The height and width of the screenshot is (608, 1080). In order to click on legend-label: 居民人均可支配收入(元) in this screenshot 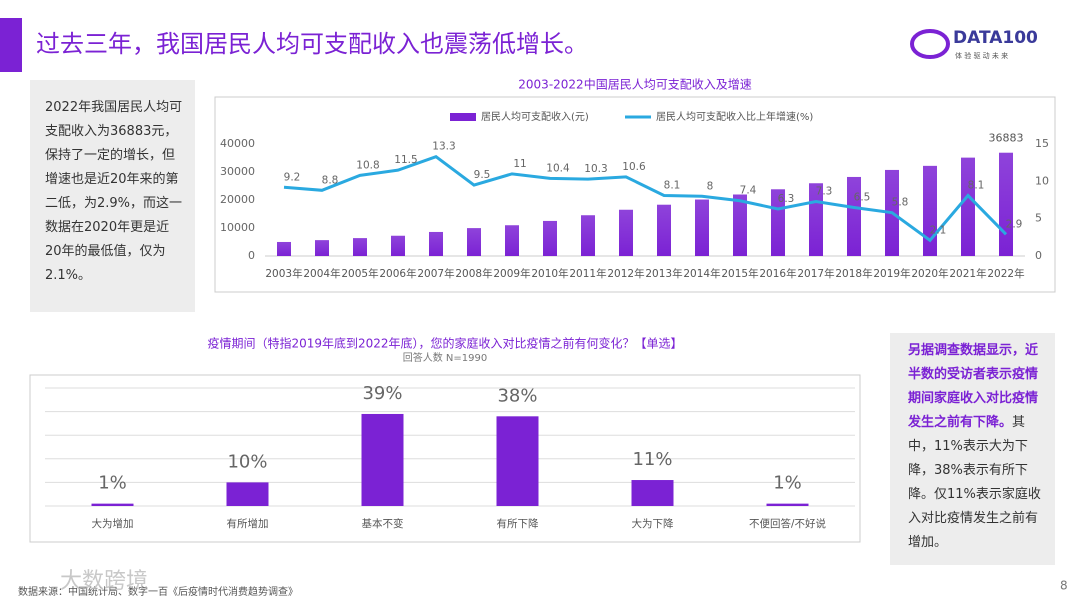, I will do `click(535, 116)`.